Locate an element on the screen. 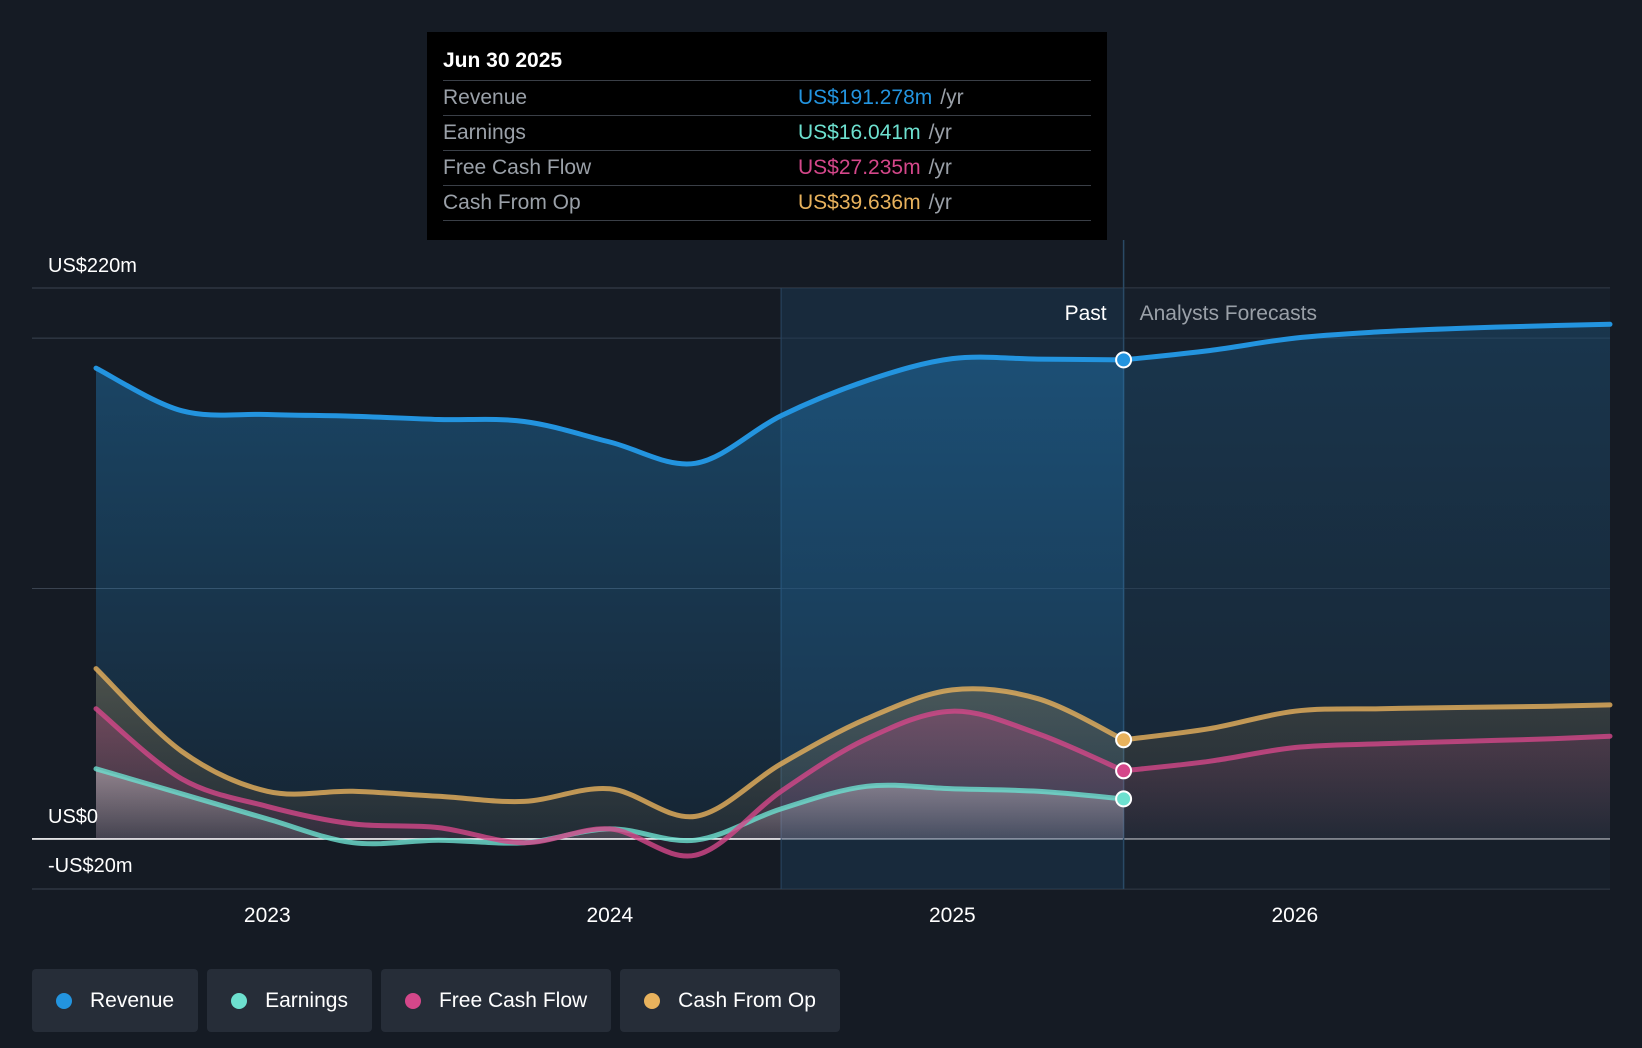 The image size is (1642, 1048). revenue-current-marker is located at coordinates (1124, 360).